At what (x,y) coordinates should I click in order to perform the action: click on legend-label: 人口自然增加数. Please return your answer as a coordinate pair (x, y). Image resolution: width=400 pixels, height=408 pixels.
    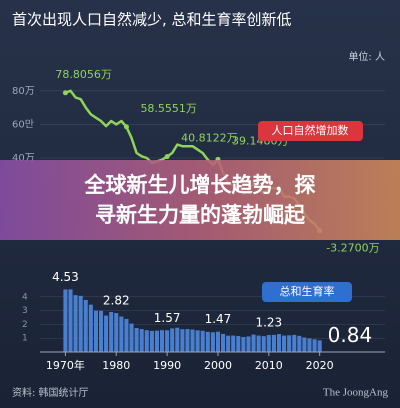
    Looking at the image, I should click on (310, 130).